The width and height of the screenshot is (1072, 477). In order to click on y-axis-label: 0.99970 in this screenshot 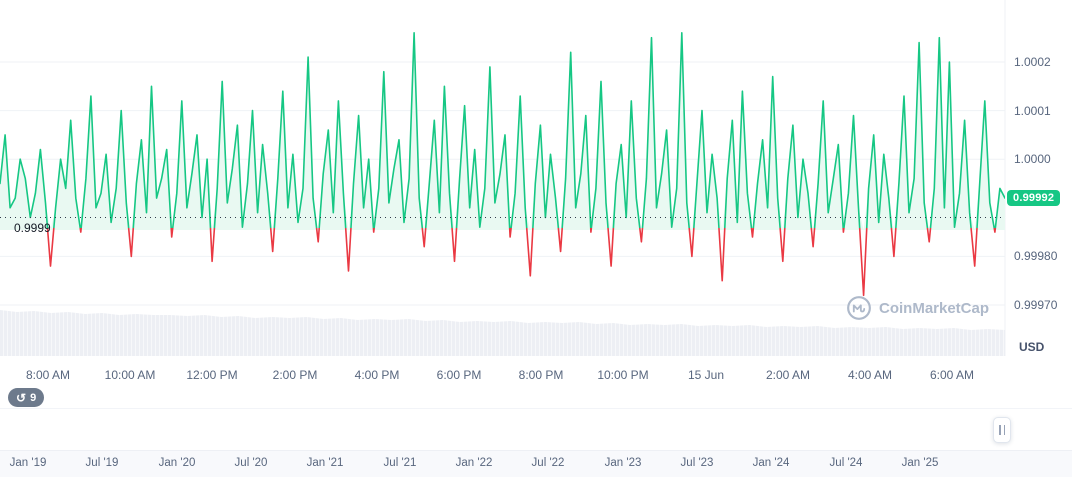, I will do `click(1036, 305)`.